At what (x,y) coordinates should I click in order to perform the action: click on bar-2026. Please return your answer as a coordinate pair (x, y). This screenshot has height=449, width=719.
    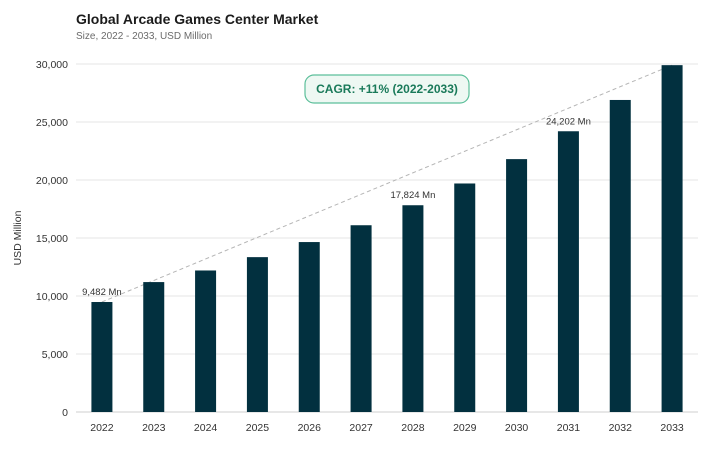
    Looking at the image, I should click on (309, 327).